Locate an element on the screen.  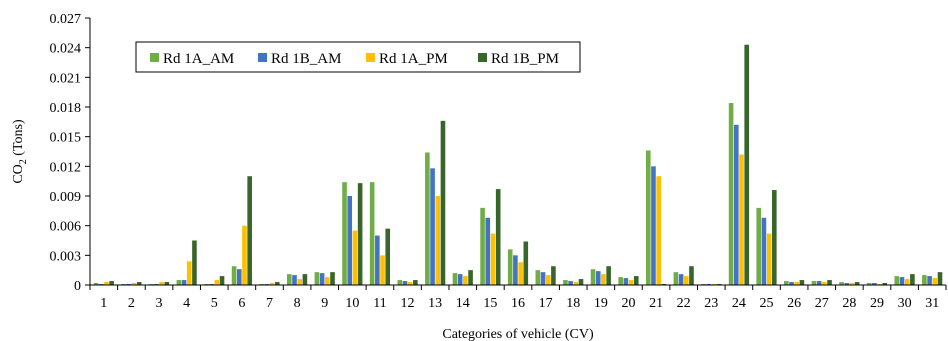
x-tick-label: 30 is located at coordinates (905, 303).